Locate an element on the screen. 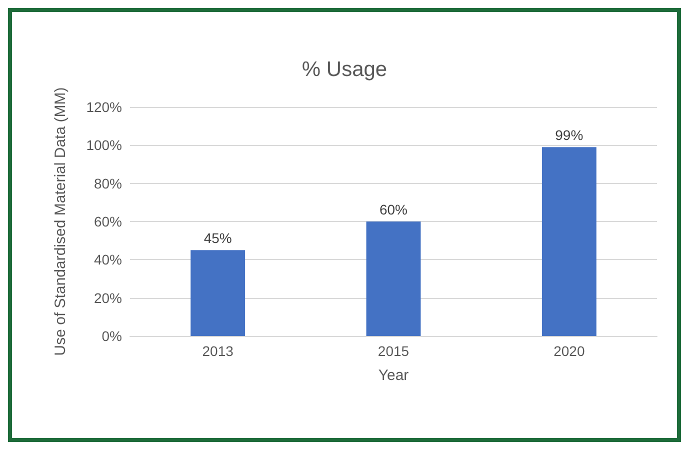 The image size is (689, 450). data-label: 45% is located at coordinates (218, 238).